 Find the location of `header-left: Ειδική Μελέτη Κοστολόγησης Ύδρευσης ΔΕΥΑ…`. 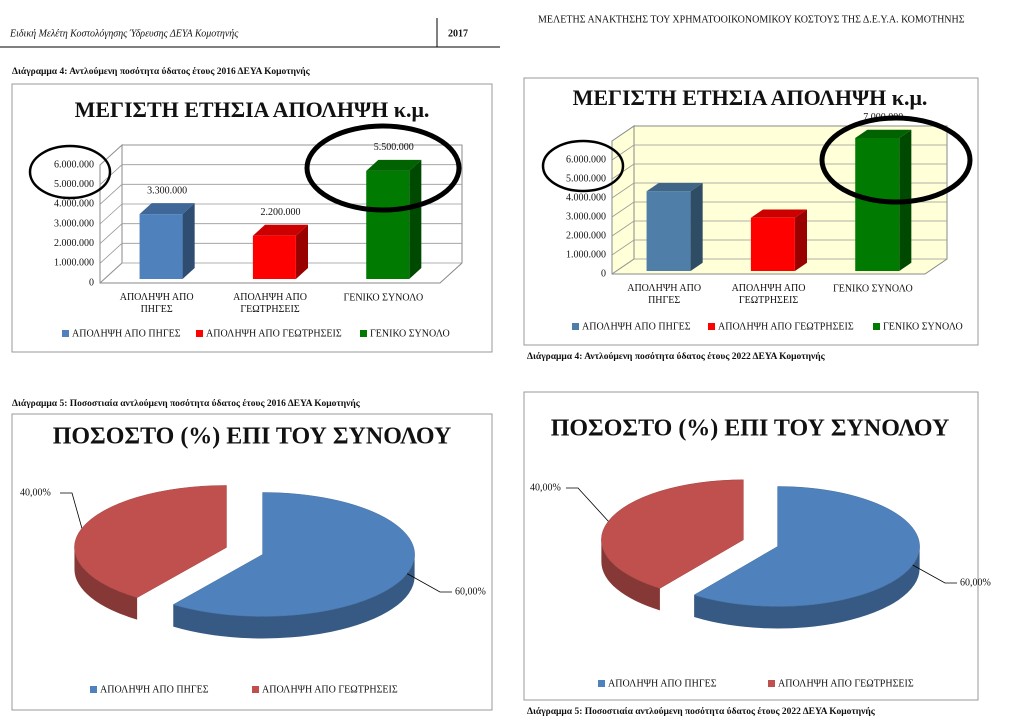

header-left: Ειδική Μελέτη Κοστολόγησης Ύδρευσης ΔΕΥΑ… is located at coordinates (124, 33).